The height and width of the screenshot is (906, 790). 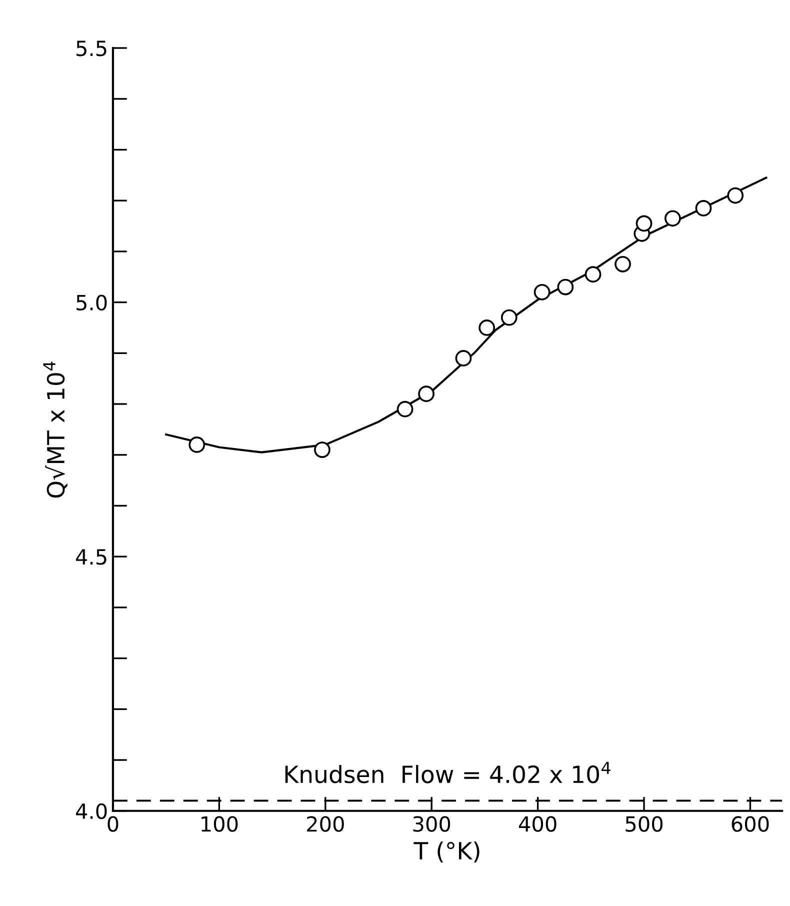 What do you see at coordinates (91, 48) in the screenshot?
I see `y-tick-label: 5.5` at bounding box center [91, 48].